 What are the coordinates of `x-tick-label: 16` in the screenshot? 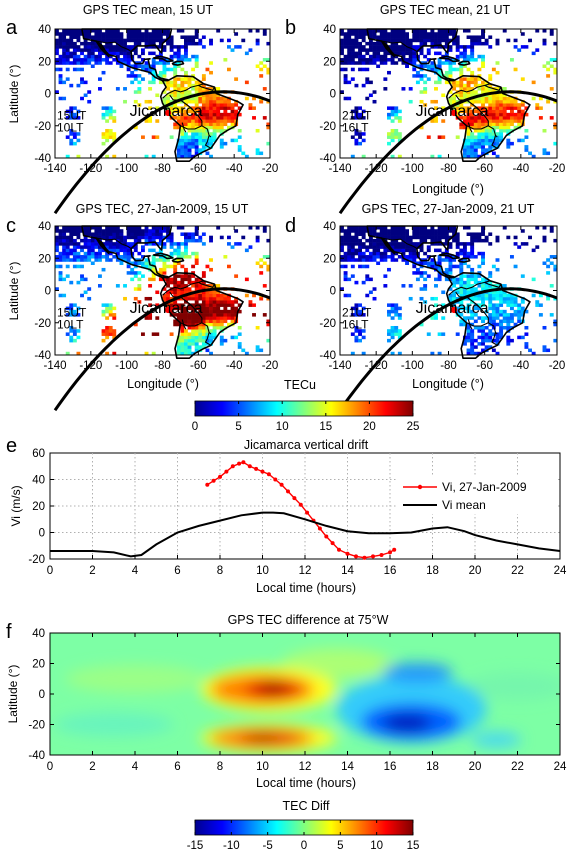 It's located at (390, 571).